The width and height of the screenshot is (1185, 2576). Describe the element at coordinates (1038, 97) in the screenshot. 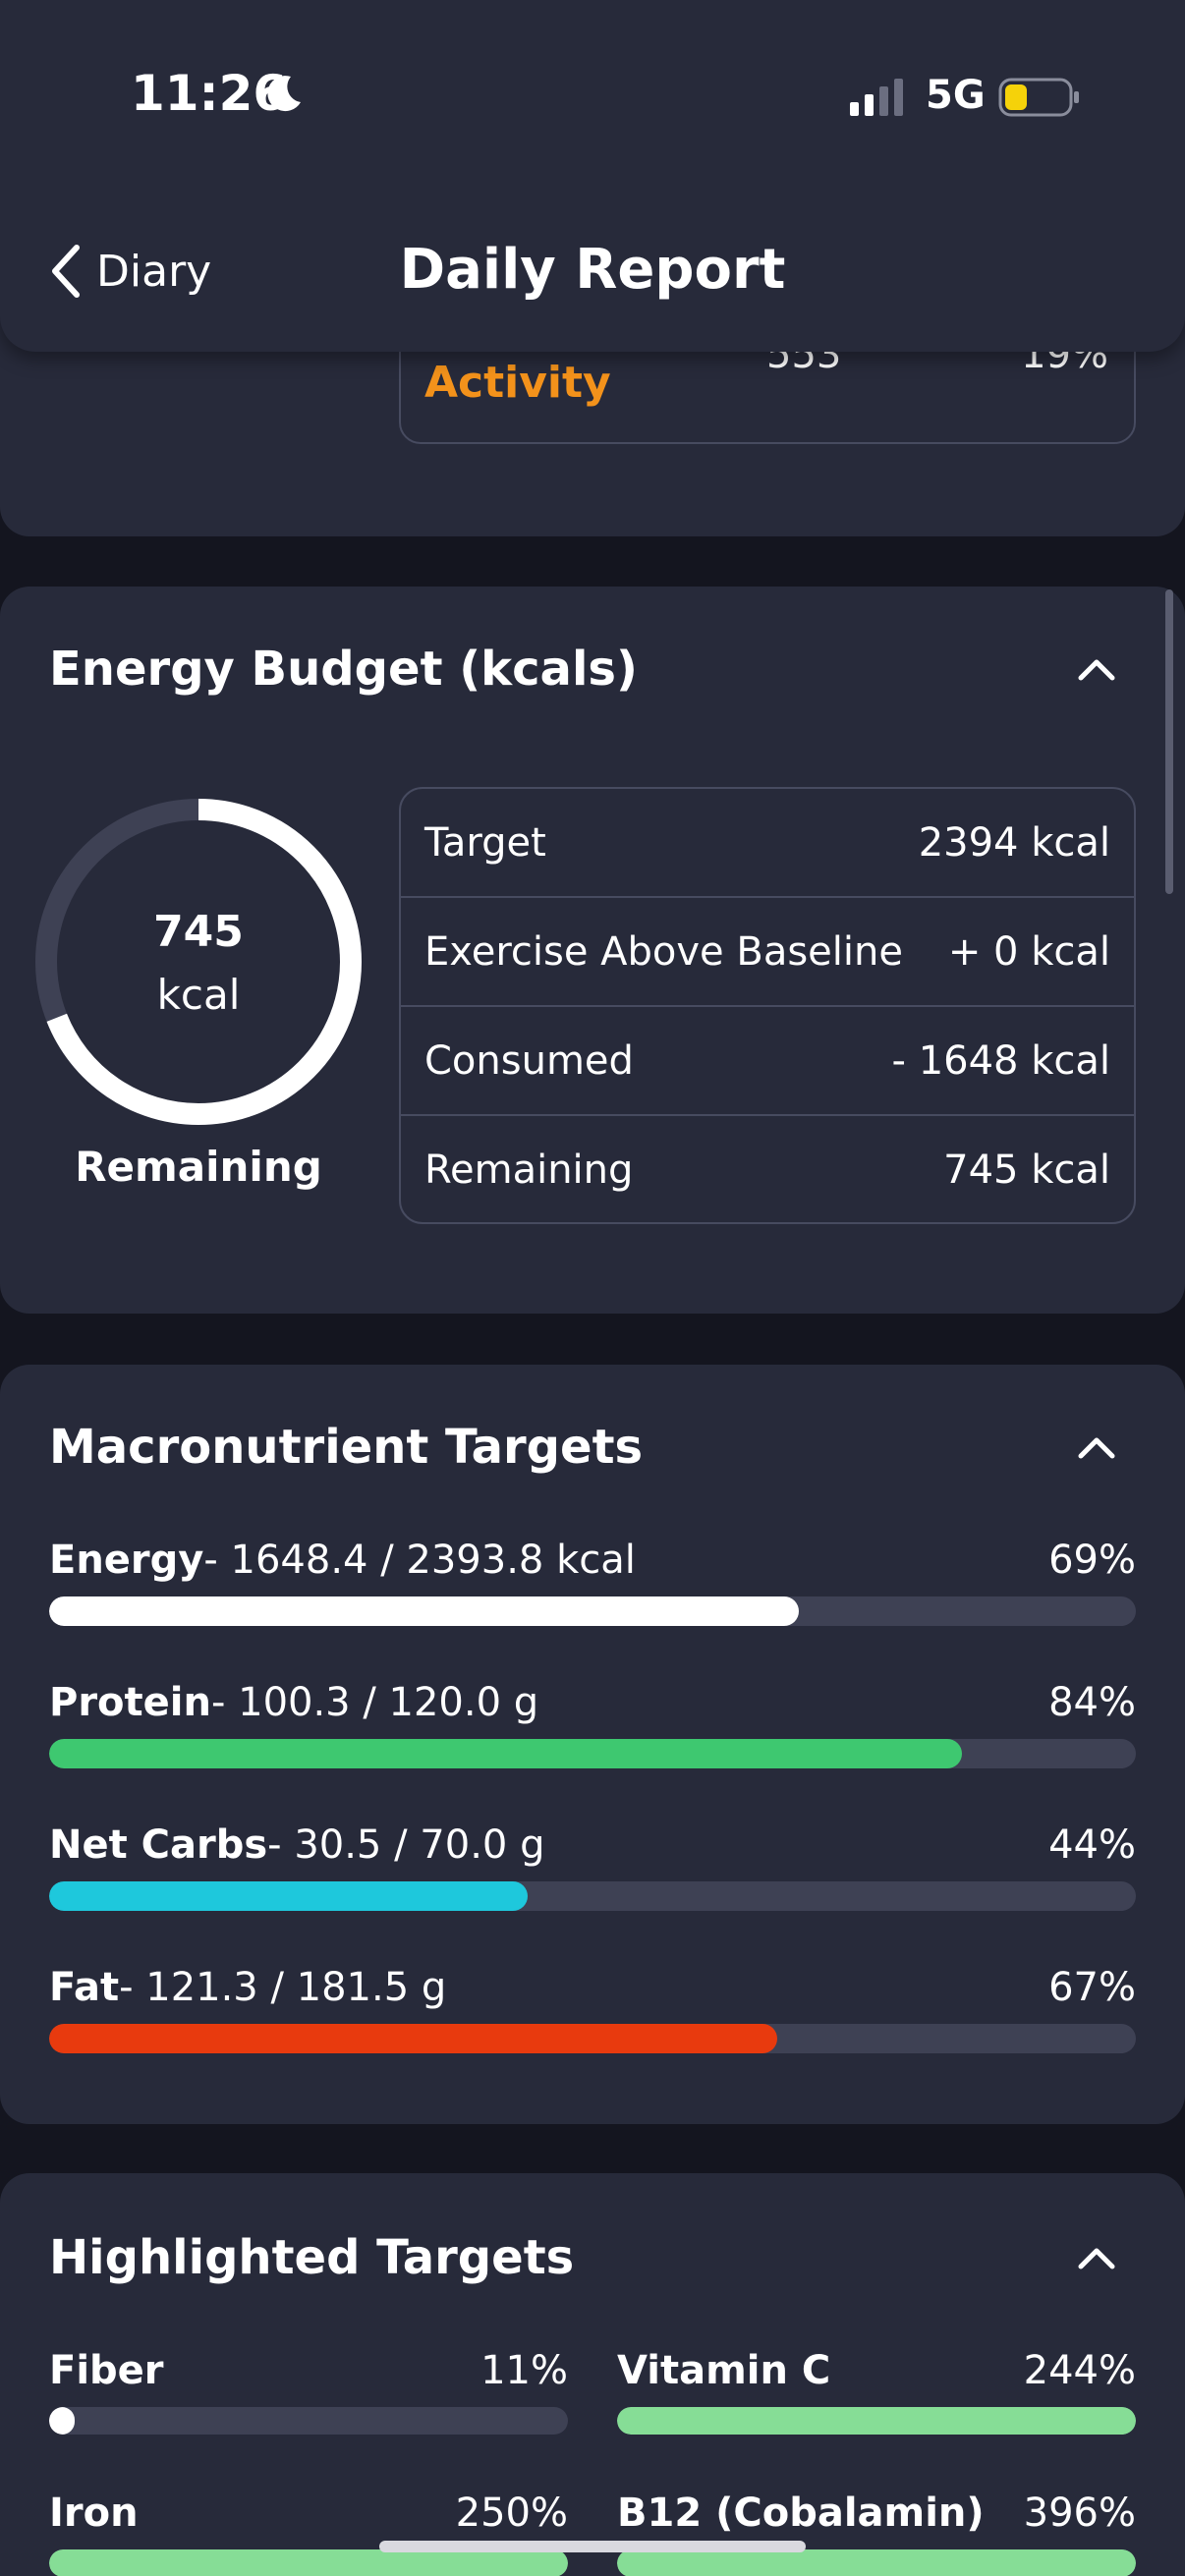

I see `battery-icon` at that location.